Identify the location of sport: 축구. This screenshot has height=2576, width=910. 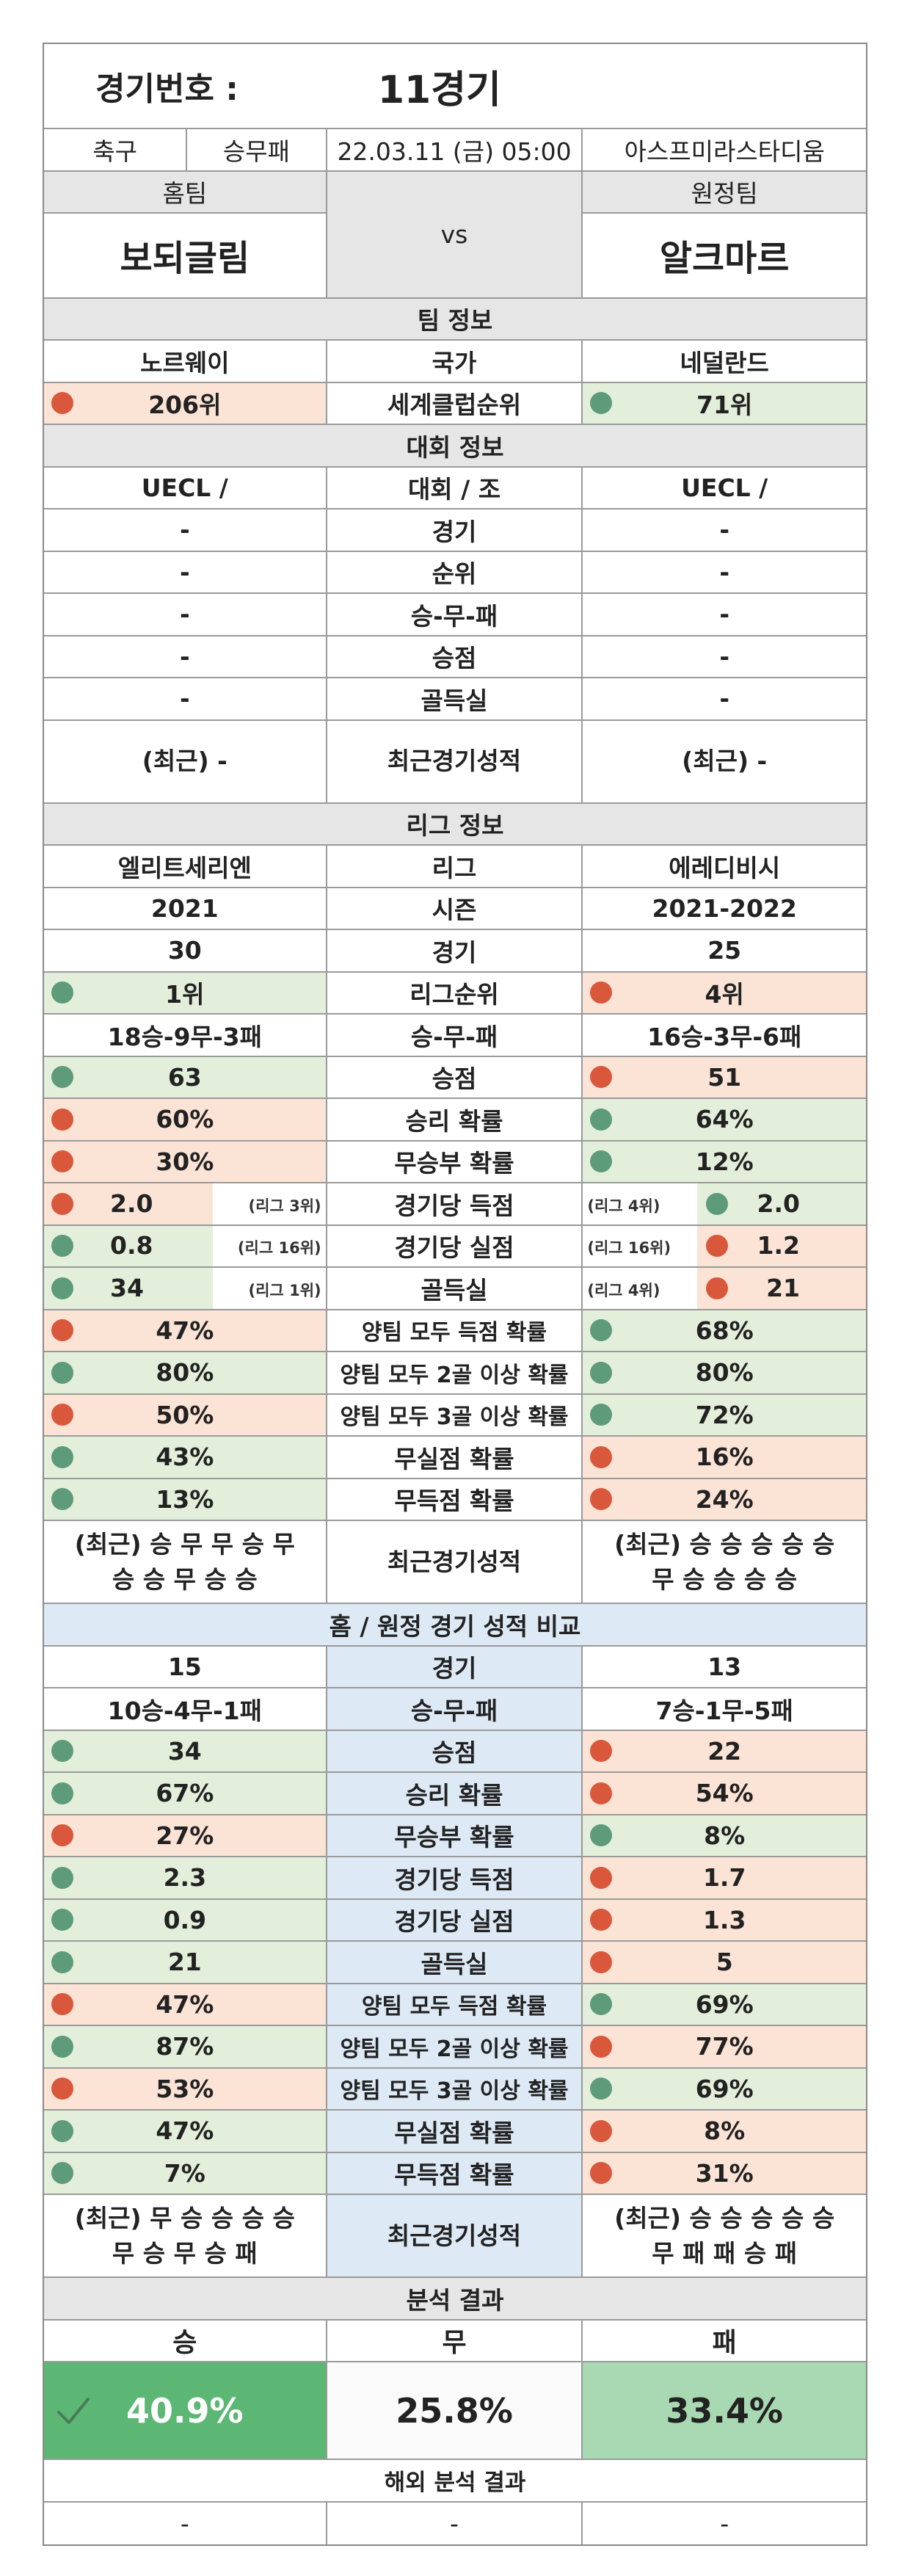
(116, 150).